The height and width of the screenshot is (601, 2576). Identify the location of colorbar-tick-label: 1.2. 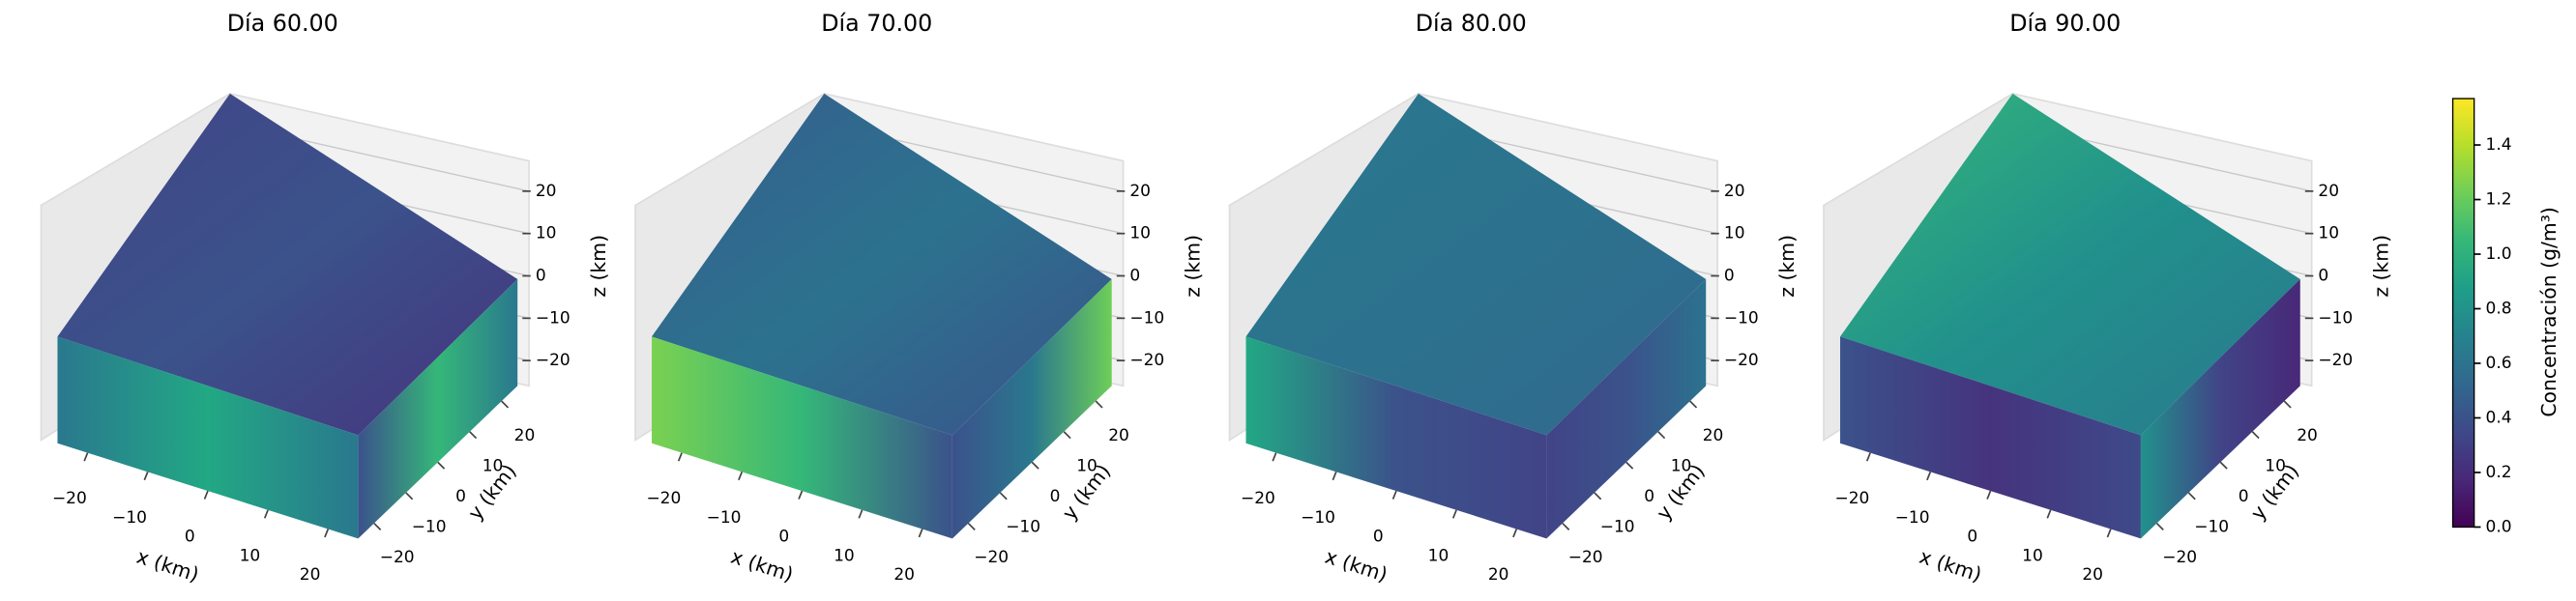
(2499, 200).